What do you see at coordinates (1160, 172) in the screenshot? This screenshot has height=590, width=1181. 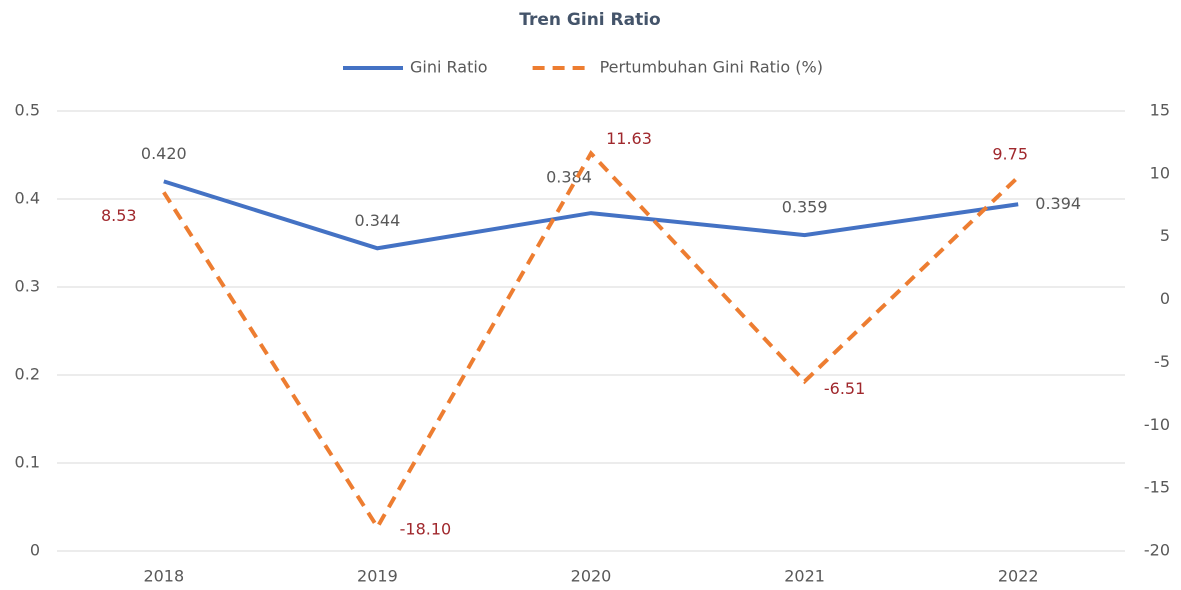 I see `y2-tick-label: 10` at bounding box center [1160, 172].